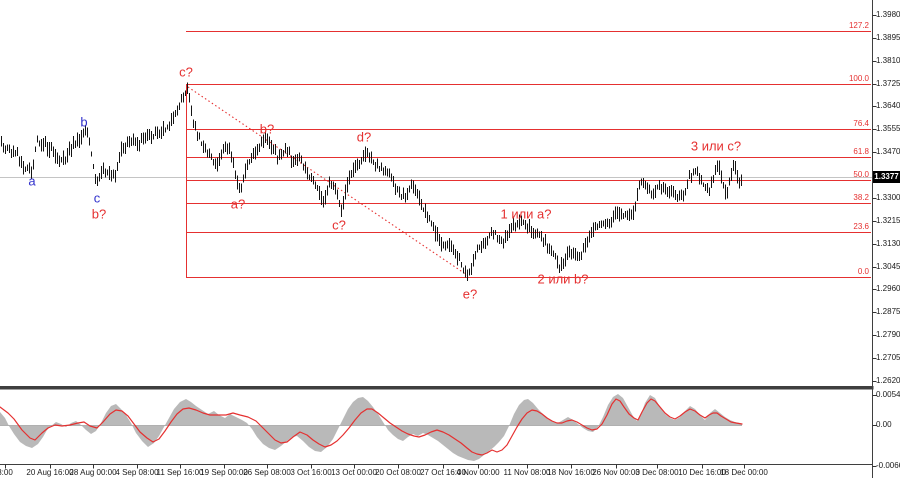 The width and height of the screenshot is (900, 485). Describe the element at coordinates (888, 220) in the screenshot. I see `price-axis-label: 1.3215` at that location.